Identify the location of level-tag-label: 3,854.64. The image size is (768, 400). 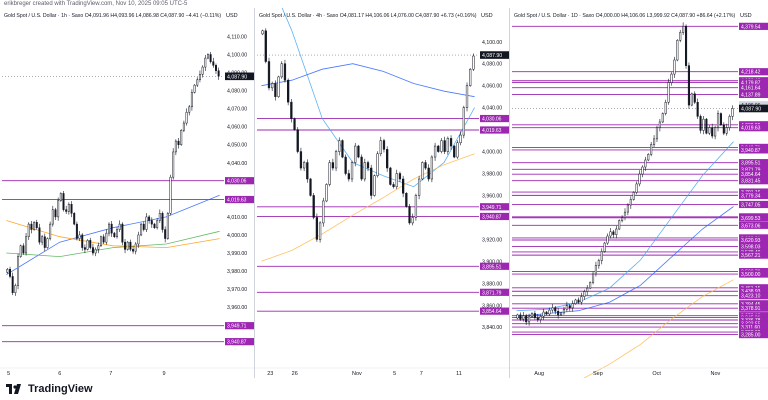
(492, 312).